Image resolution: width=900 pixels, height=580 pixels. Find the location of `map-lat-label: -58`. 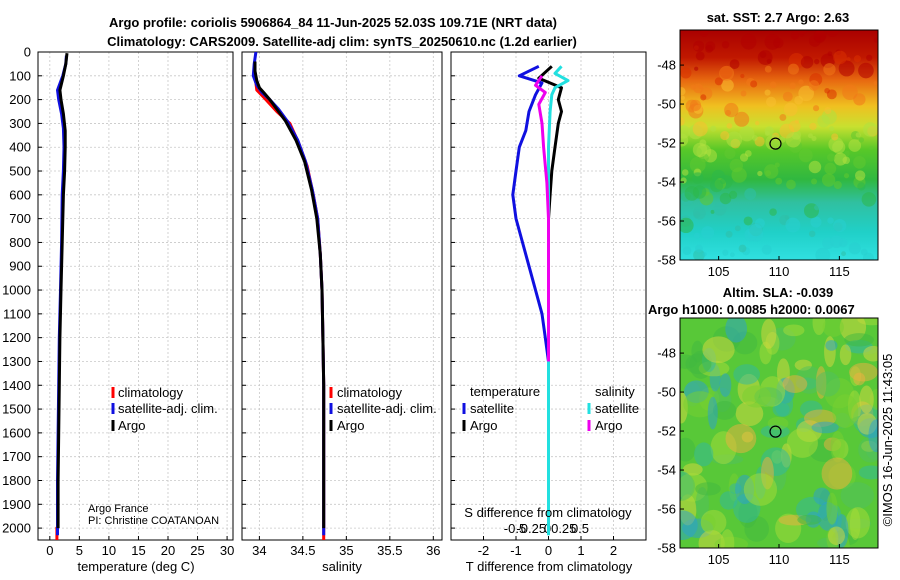

map-lat-label: -58 is located at coordinates (666, 260).